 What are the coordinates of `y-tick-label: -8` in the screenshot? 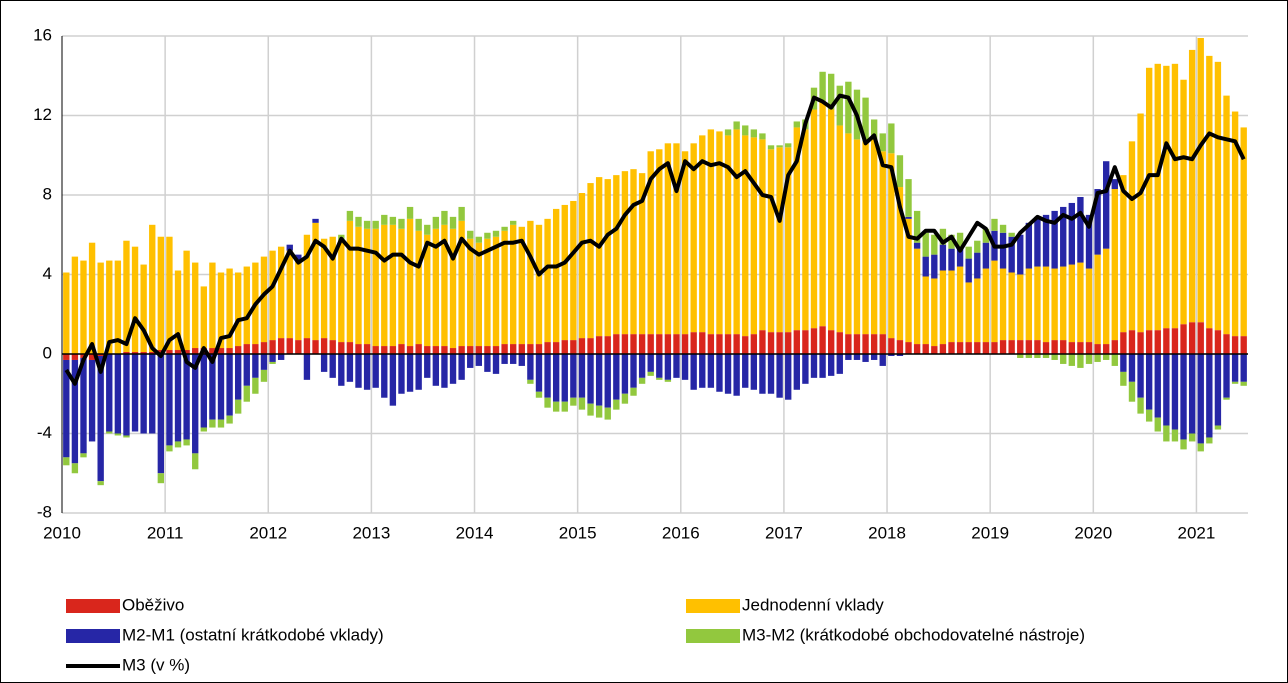 It's located at (44, 511).